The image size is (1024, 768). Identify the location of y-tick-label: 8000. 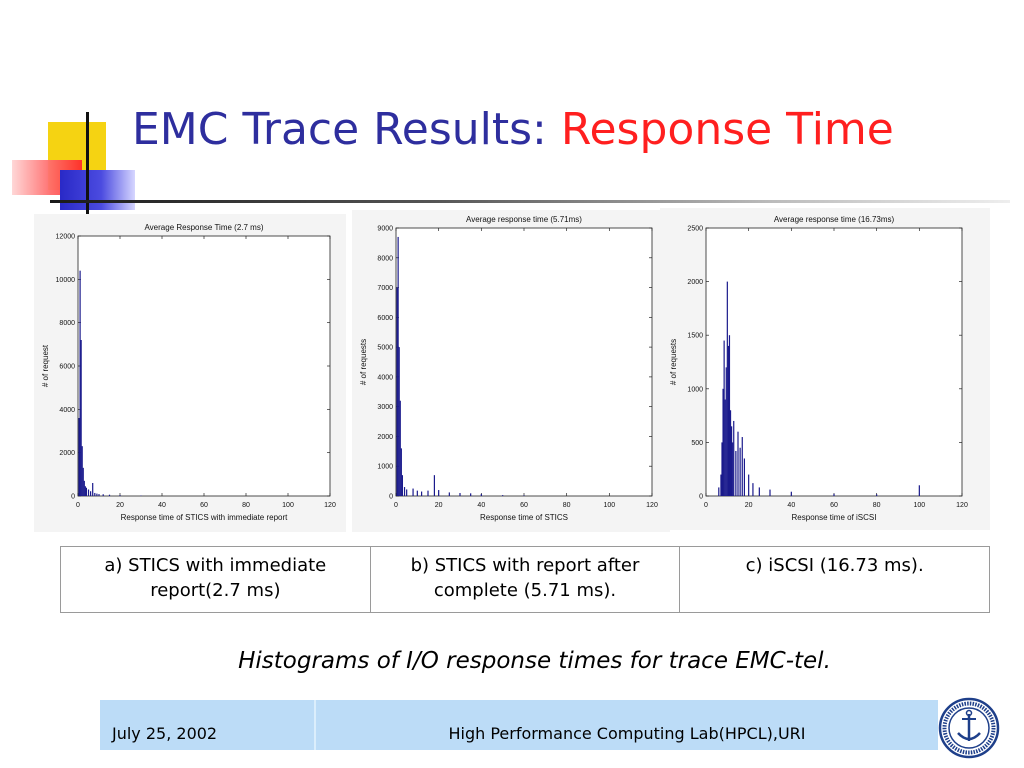
(67, 323).